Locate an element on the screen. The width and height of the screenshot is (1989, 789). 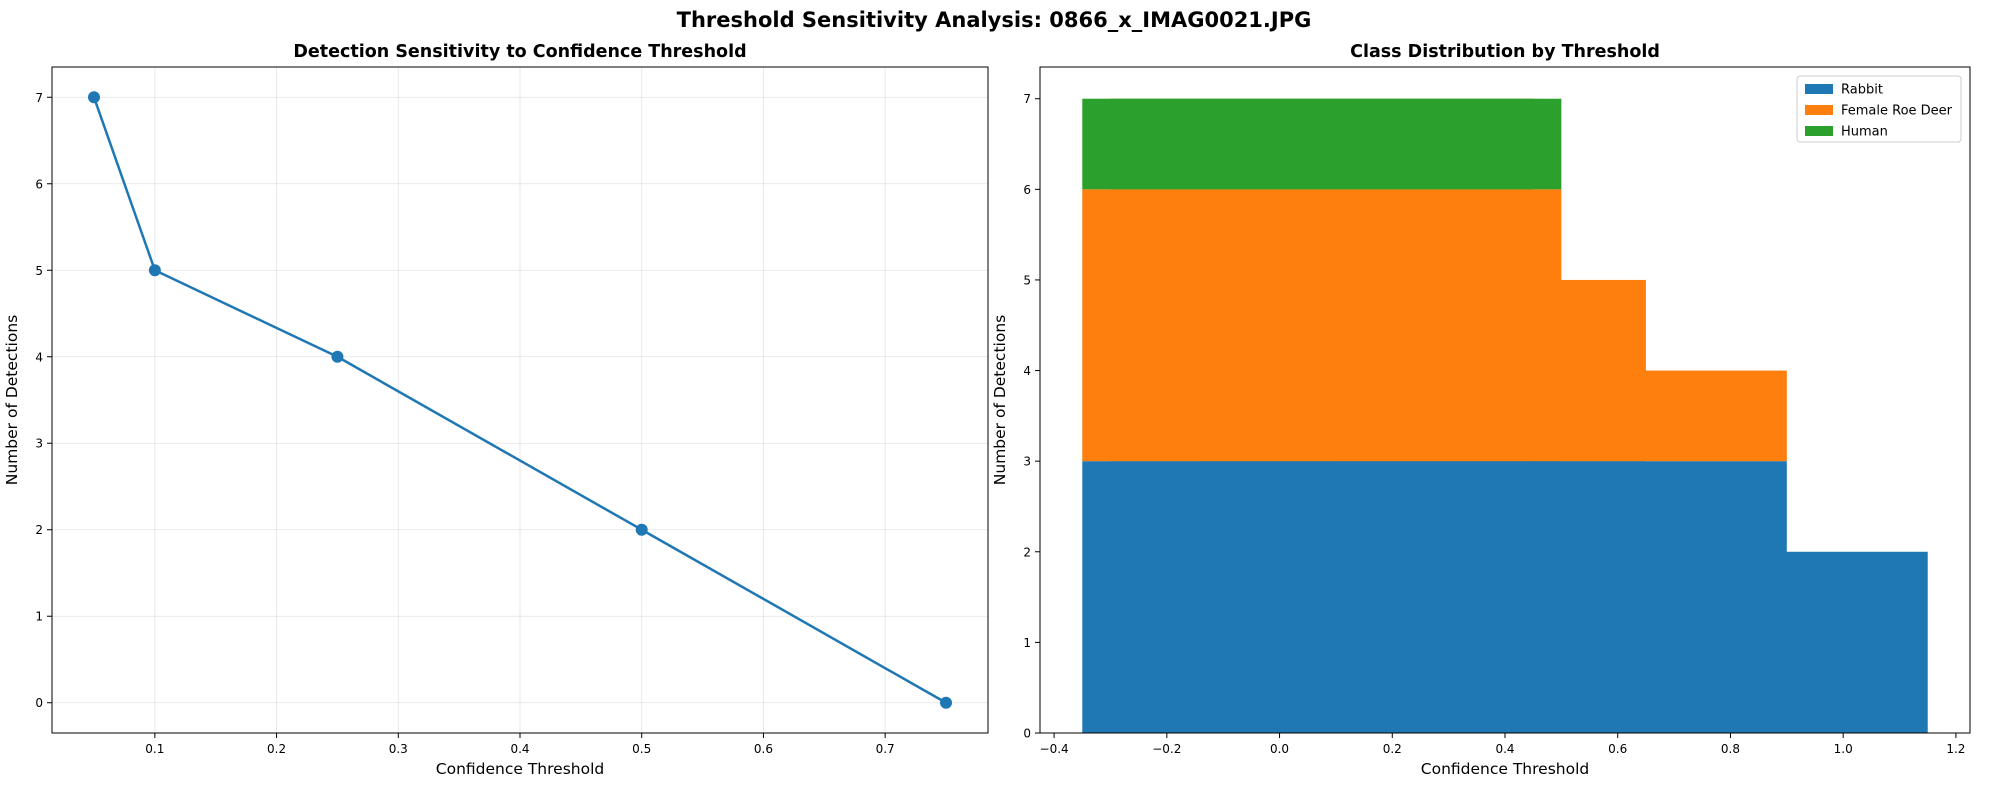
legend-label: Female Roe Deer is located at coordinates (1897, 111).